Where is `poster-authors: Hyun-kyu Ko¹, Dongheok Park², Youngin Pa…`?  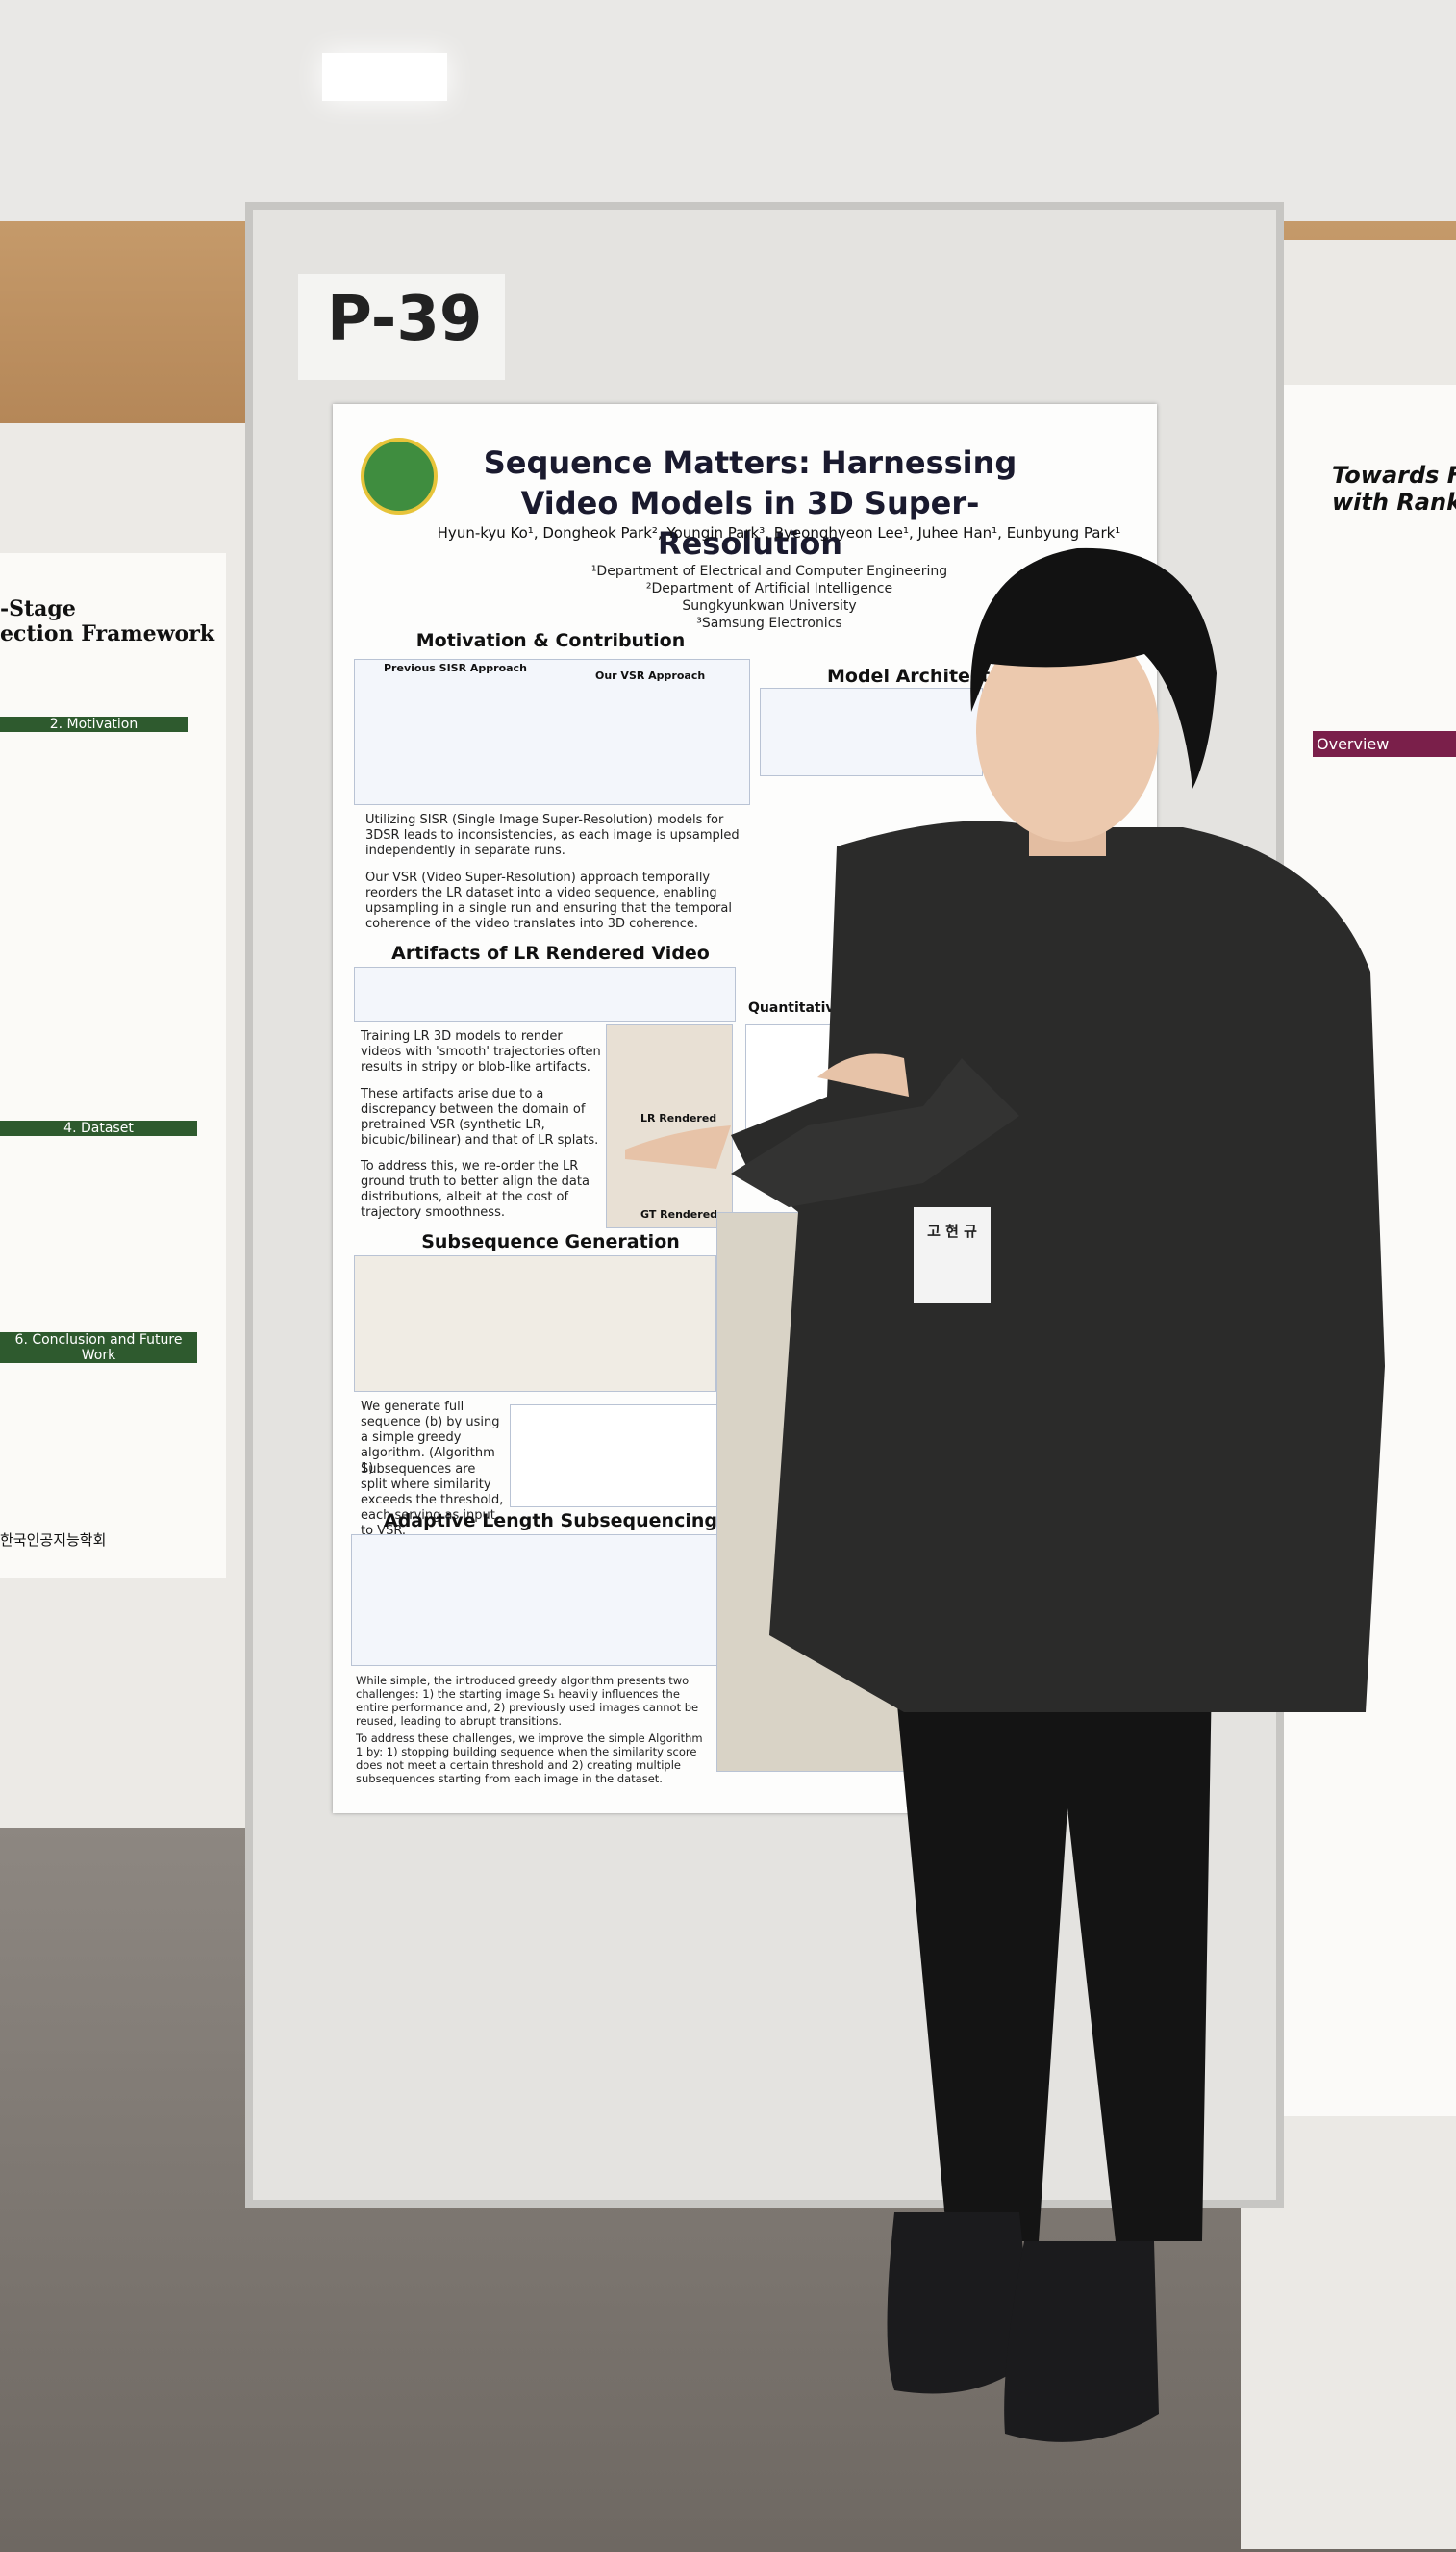
poster-authors: Hyun-kyu Ko¹, Dongheok Park², Youngin Pa… is located at coordinates (779, 533).